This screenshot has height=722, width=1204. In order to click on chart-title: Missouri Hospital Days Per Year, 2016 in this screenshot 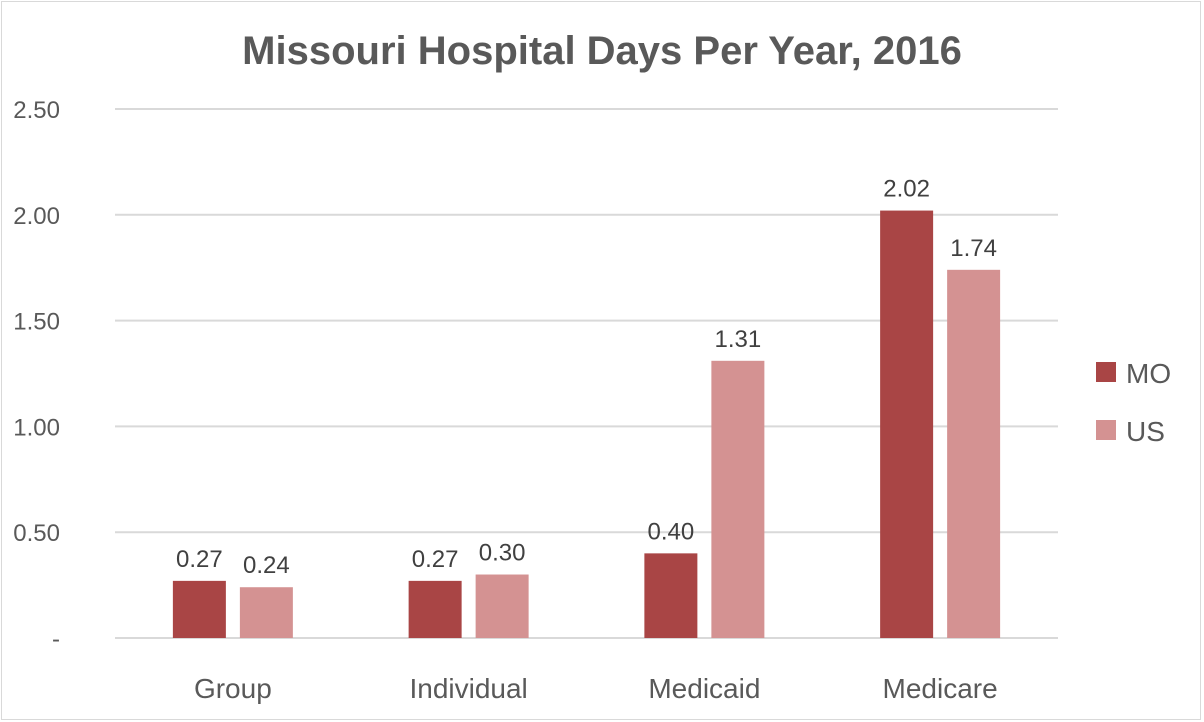, I will do `click(602, 51)`.